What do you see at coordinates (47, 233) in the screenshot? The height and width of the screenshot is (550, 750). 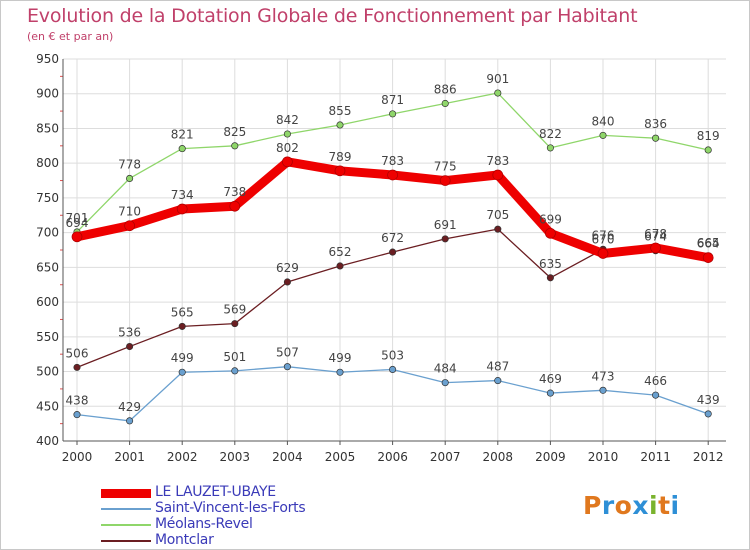 I see `y-tick-label: 700` at bounding box center [47, 233].